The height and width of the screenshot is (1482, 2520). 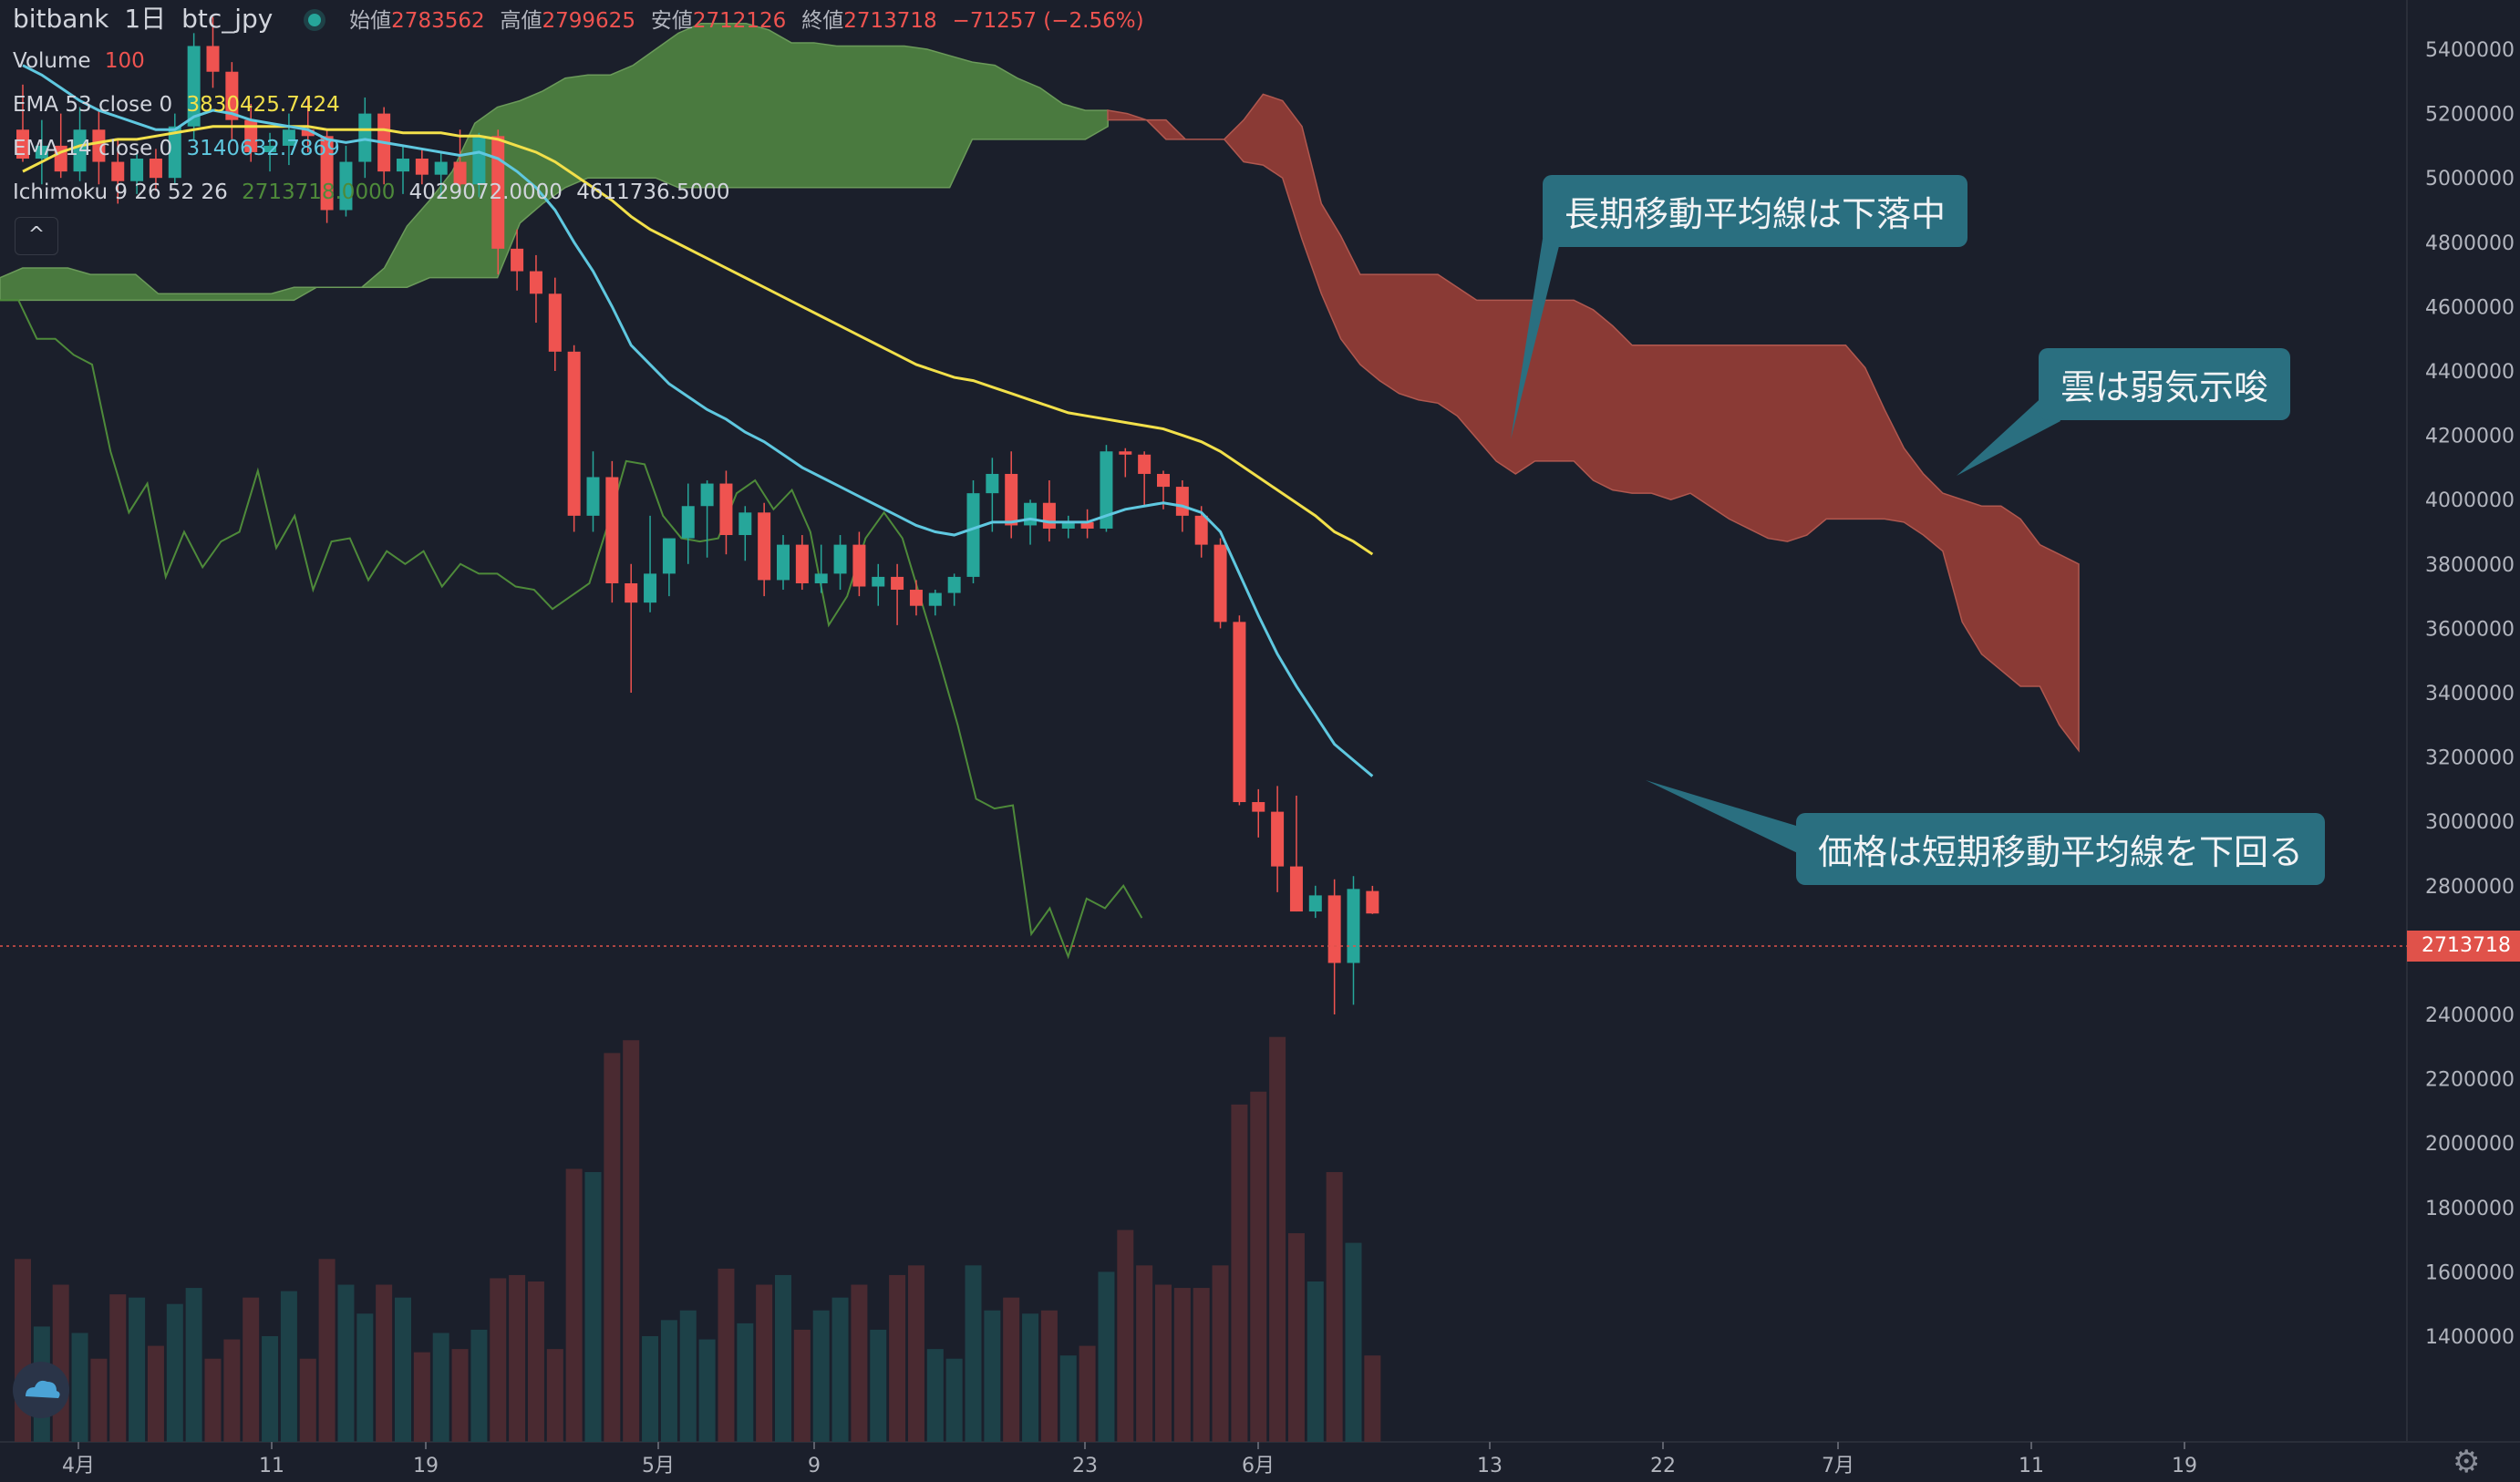 I want to click on price-tick-label: 1800000, so click(x=2470, y=1209).